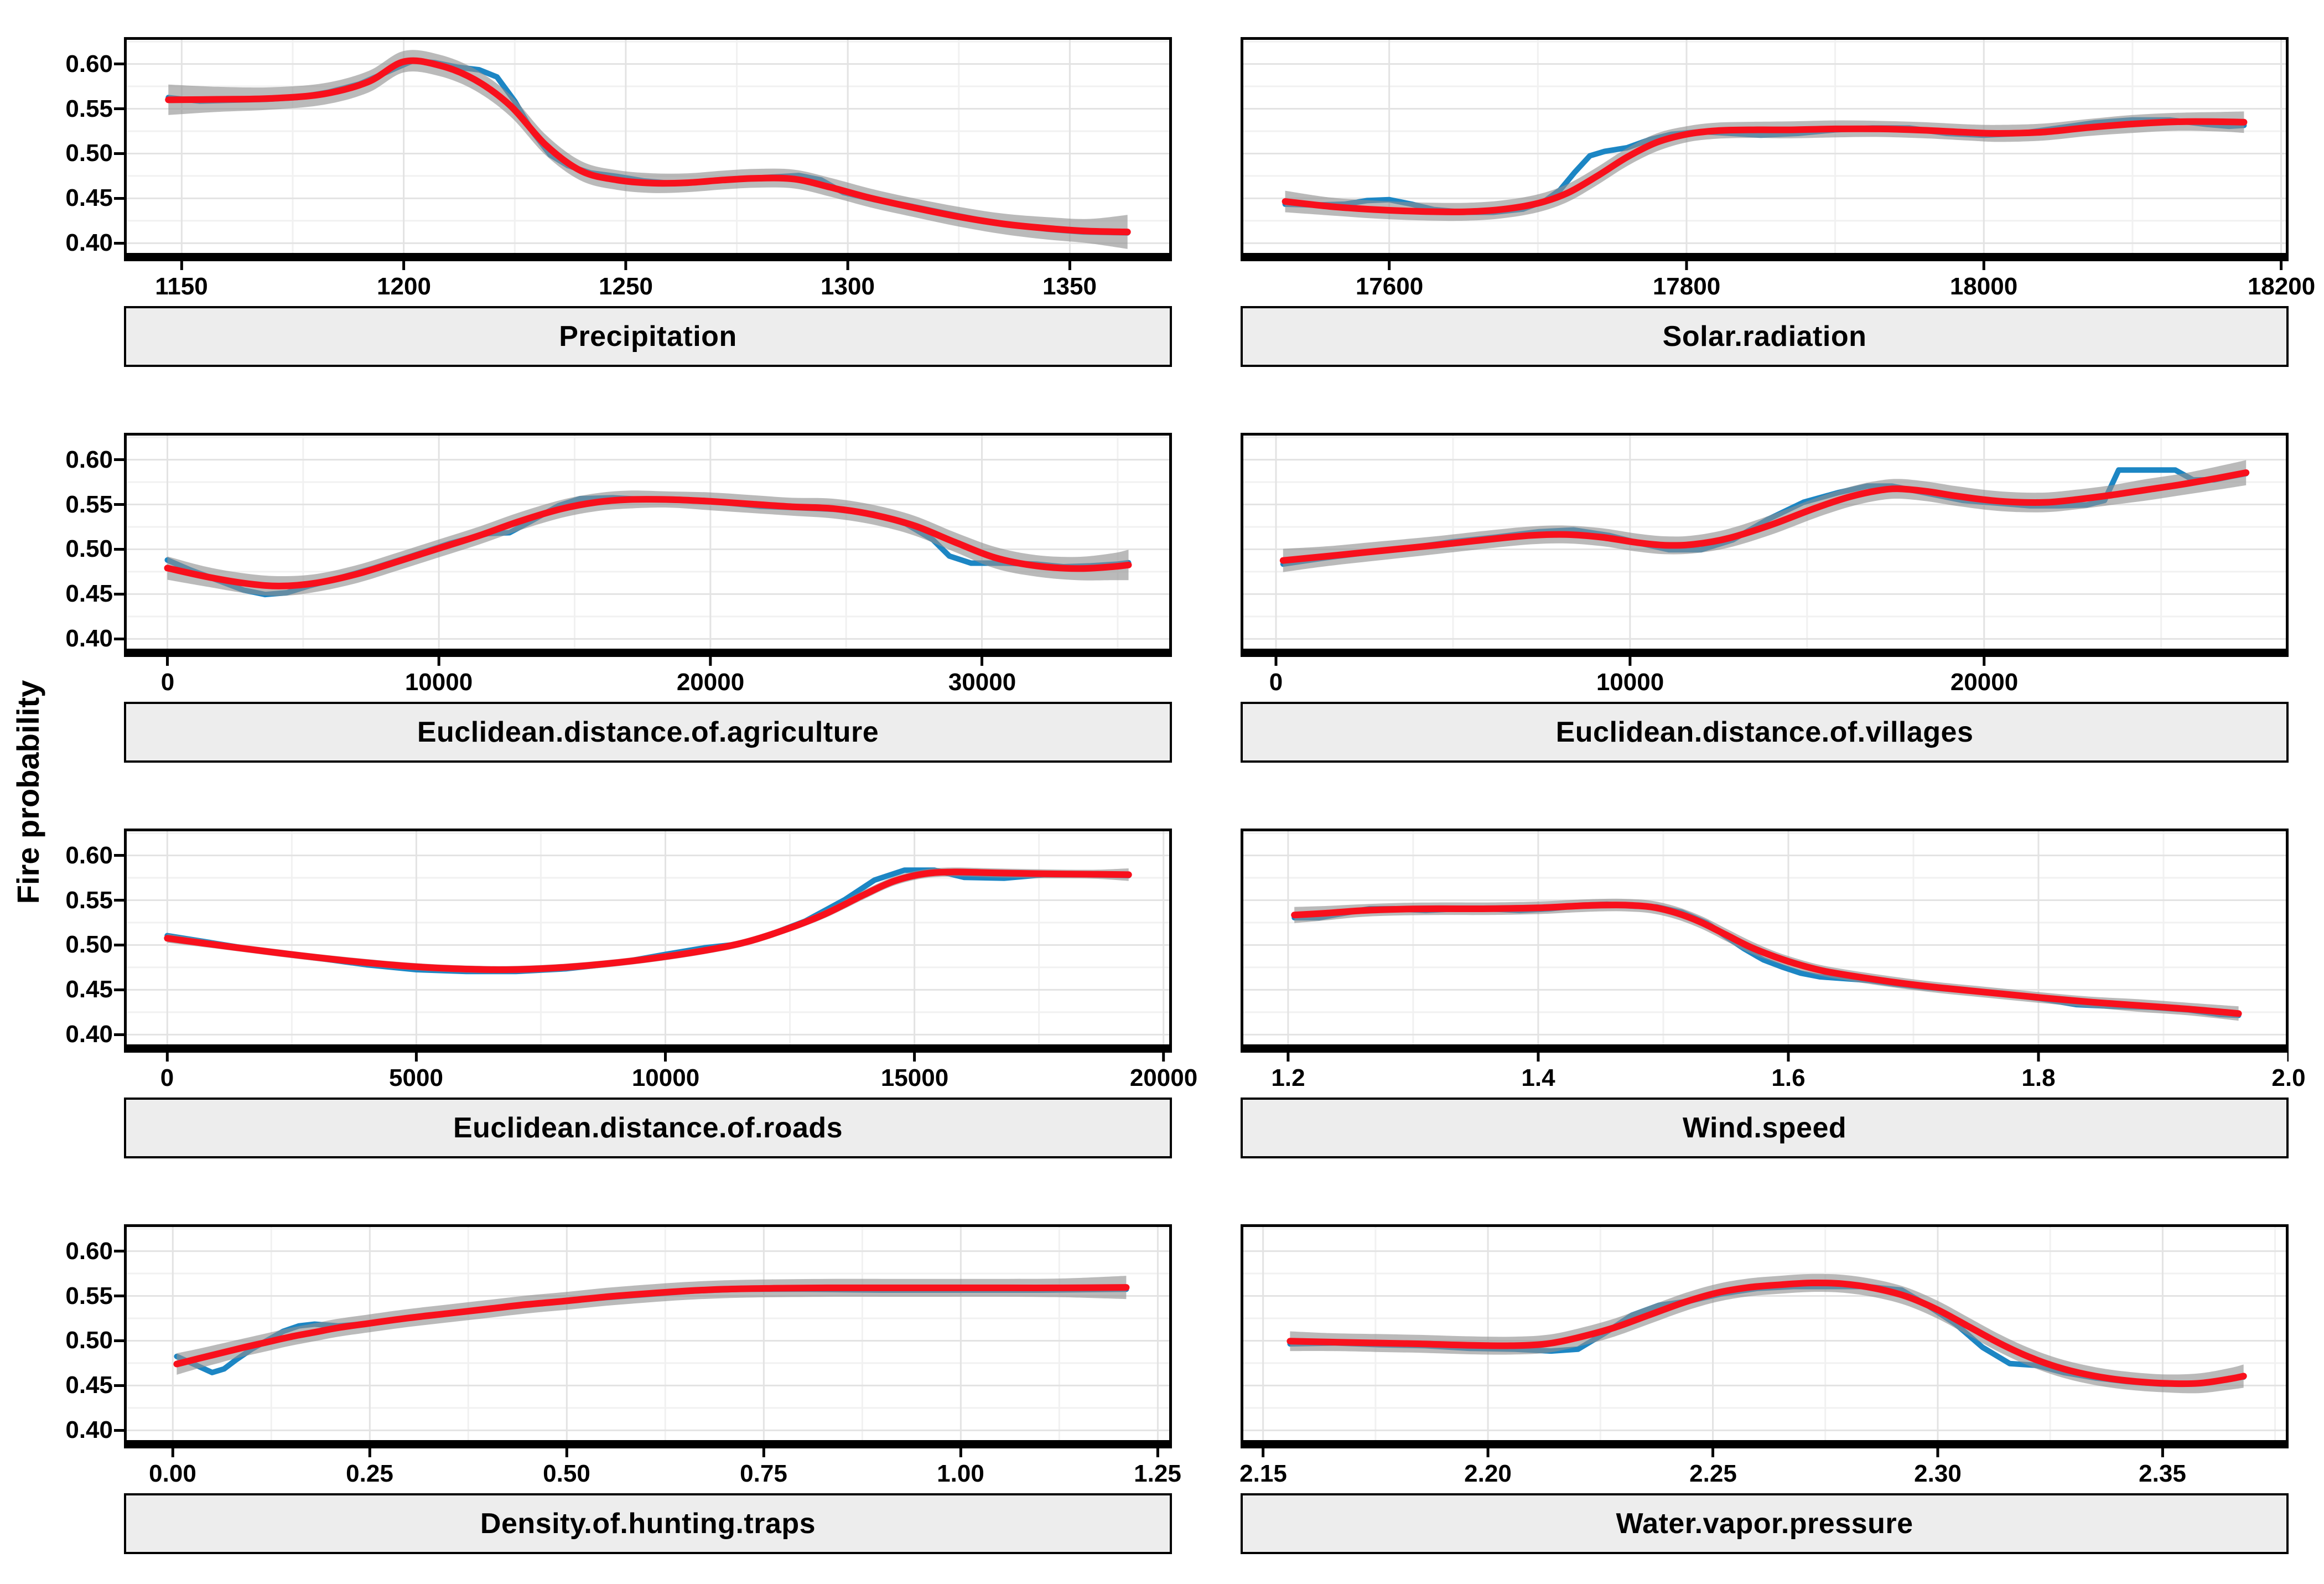  Describe the element at coordinates (1069, 286) in the screenshot. I see `x-tick-label: 1350` at that location.